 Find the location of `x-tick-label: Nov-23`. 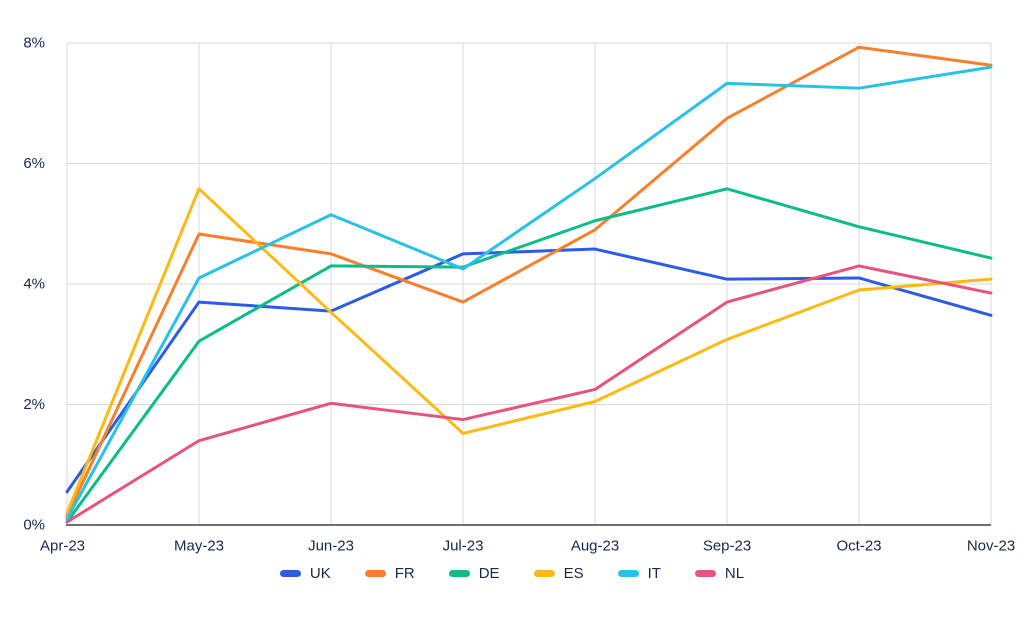

x-tick-label: Nov-23 is located at coordinates (991, 546).